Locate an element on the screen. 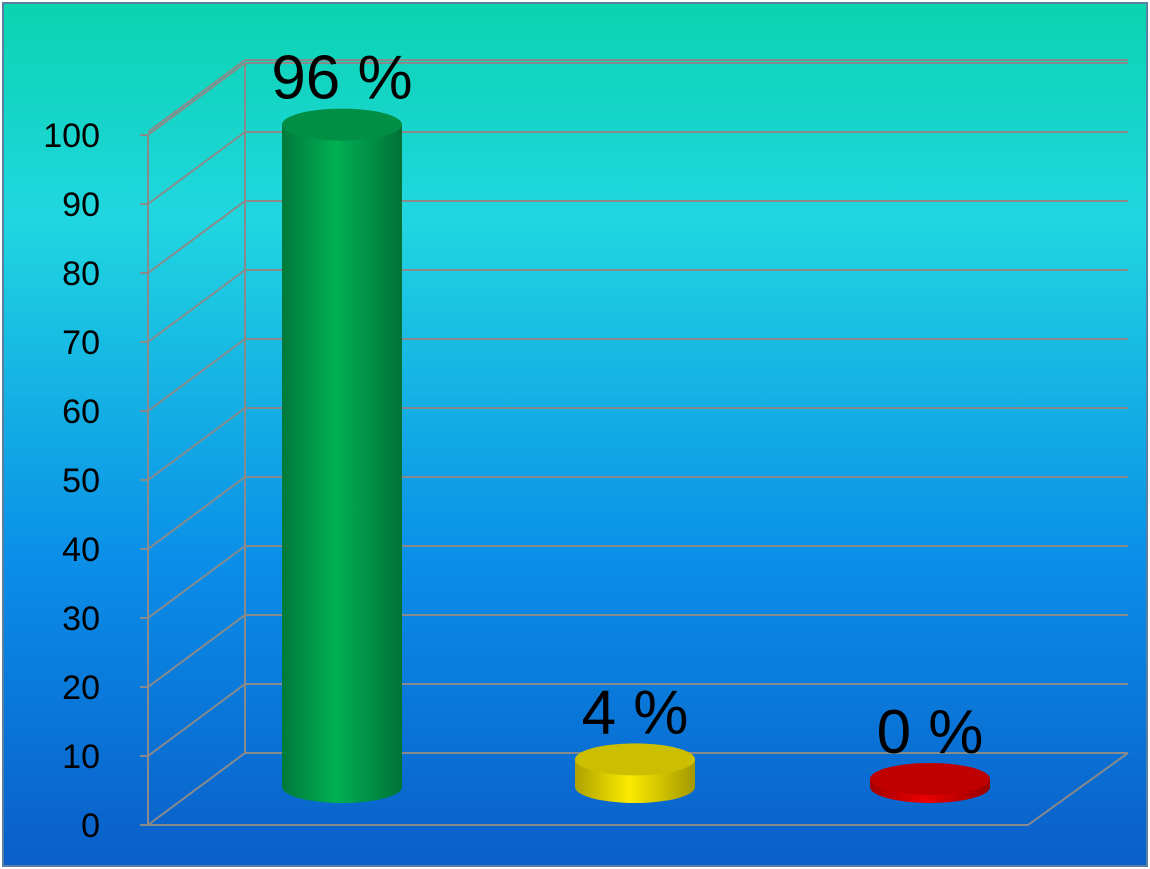 Image resolution: width=1150 pixels, height=869 pixels. data-label: 0 % is located at coordinates (930, 732).